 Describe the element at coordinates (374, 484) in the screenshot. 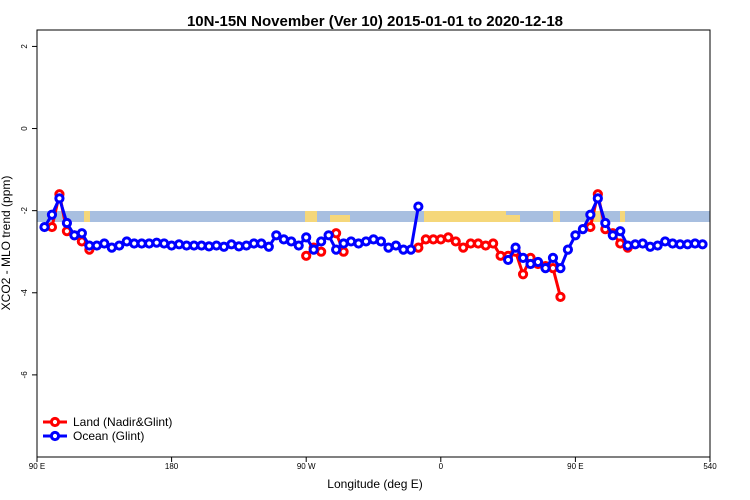

I see `x-axis-label: Longitude (deg E)` at that location.